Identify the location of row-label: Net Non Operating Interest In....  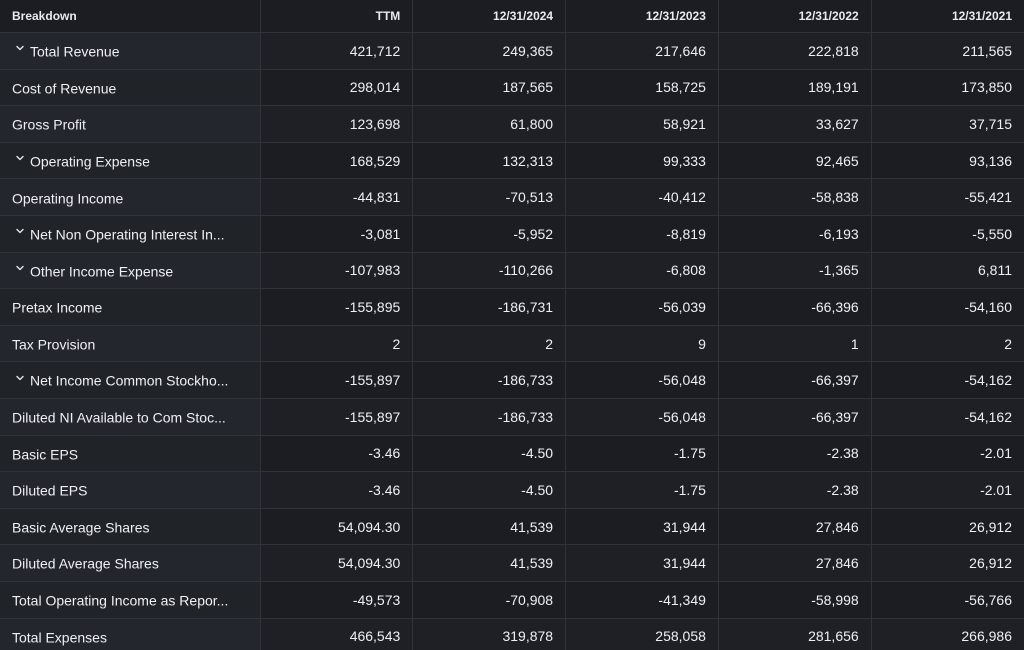
(127, 234).